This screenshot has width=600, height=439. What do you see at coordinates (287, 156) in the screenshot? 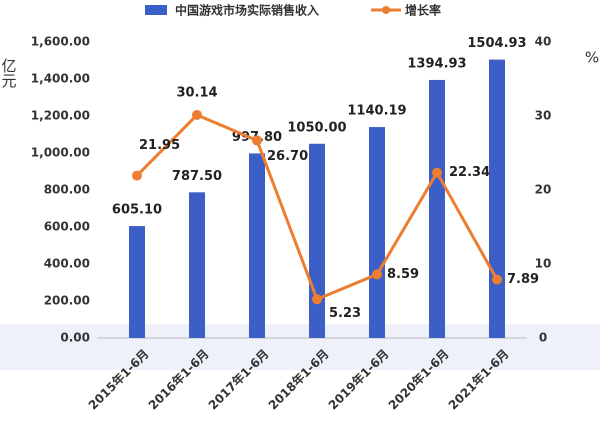
I see `line-value-label: 26.70` at bounding box center [287, 156].